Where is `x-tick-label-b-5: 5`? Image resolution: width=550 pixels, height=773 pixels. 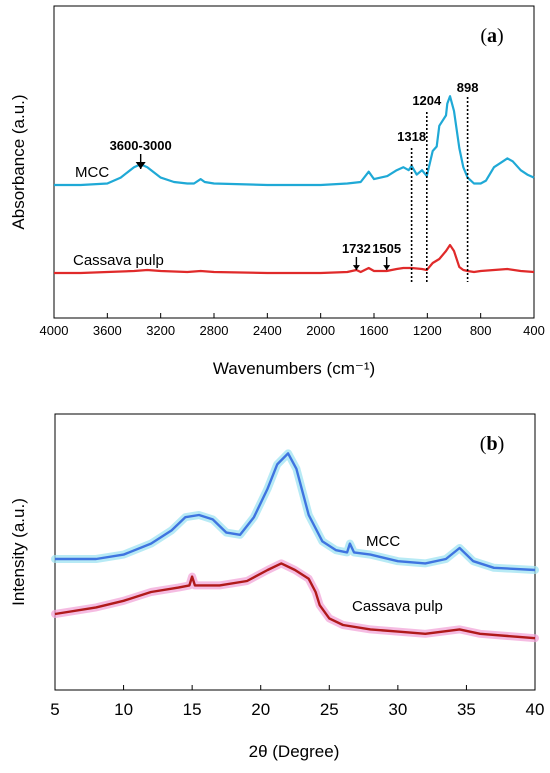
x-tick-label-b-5: 5 is located at coordinates (54, 709).